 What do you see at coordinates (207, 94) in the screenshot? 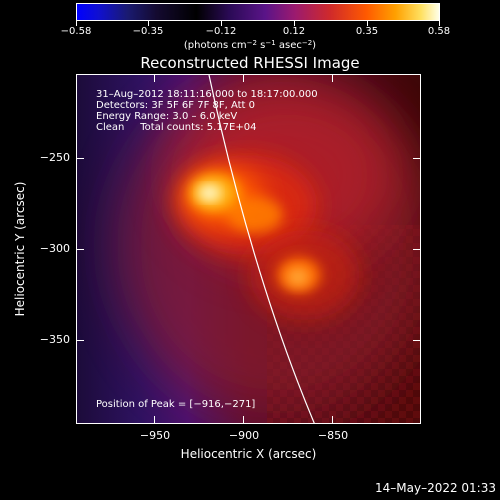
I see `observation-time: 31–Aug–2012 18:11:16.000 to 18:17:00.000` at bounding box center [207, 94].